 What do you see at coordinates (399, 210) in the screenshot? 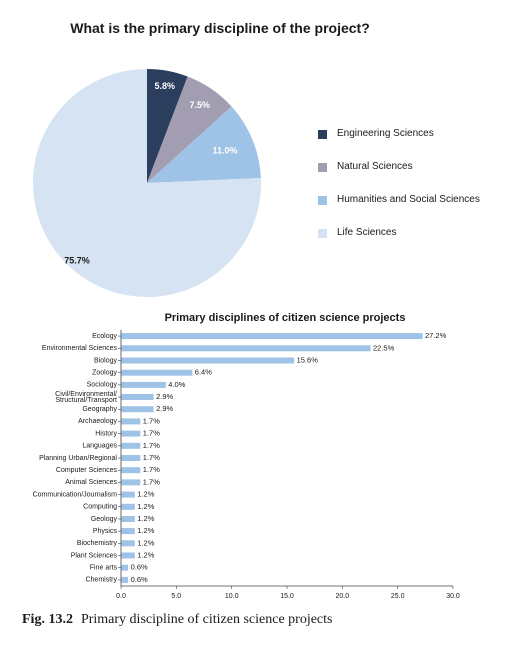
I see `legend-item-humanities: Humanities and Social Sciences` at bounding box center [399, 210].